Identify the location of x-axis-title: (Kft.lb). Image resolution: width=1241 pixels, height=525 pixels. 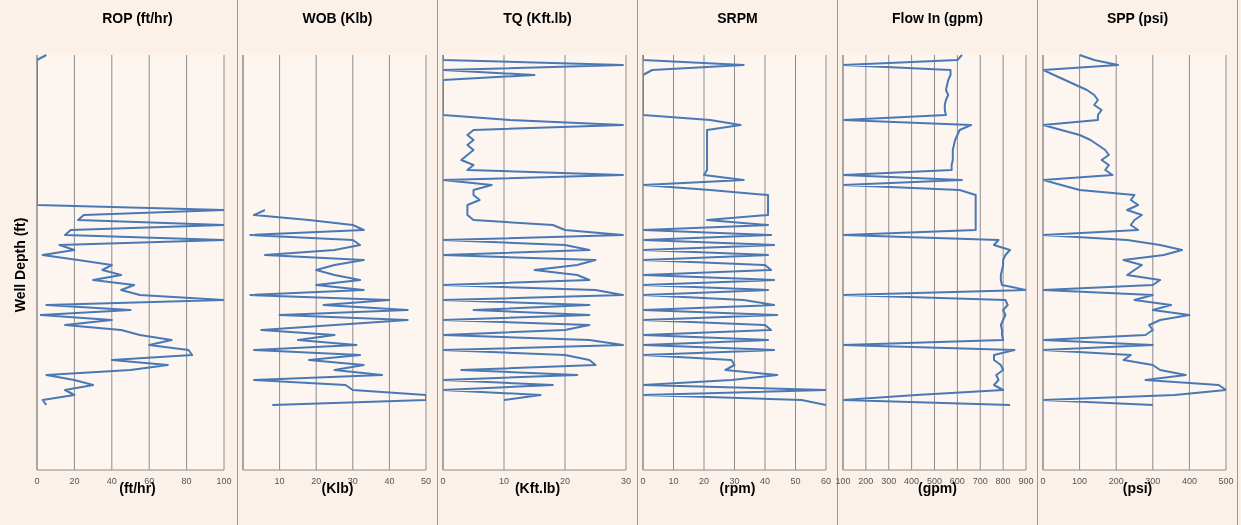
(537, 488).